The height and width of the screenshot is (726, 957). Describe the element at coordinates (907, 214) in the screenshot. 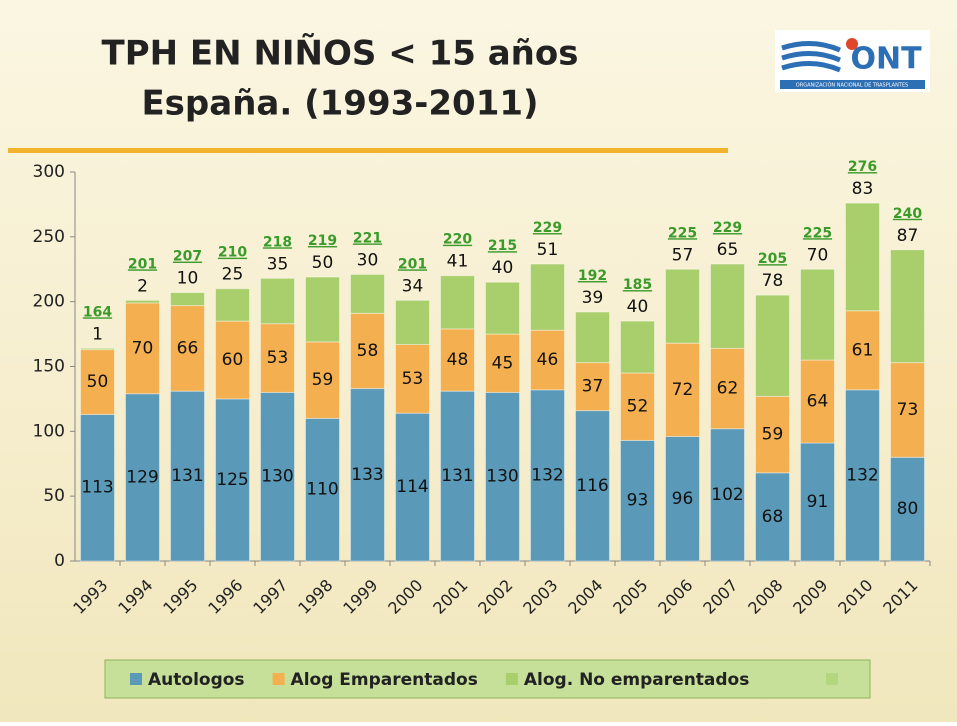

I see `total-label: 240` at that location.